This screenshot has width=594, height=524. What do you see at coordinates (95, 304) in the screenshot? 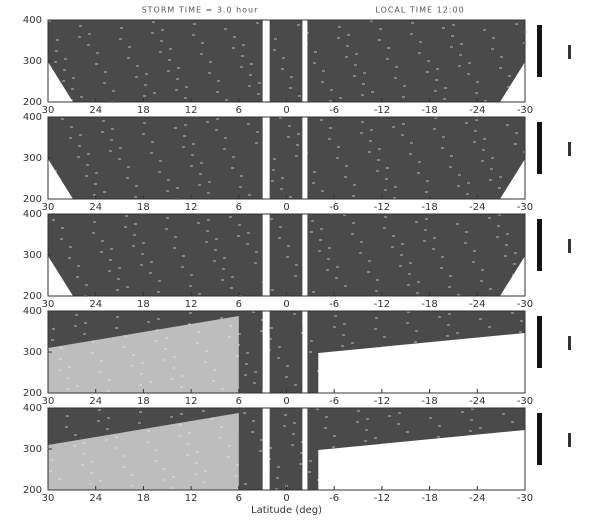
I see `x-tick-label: 24` at bounding box center [95, 304].